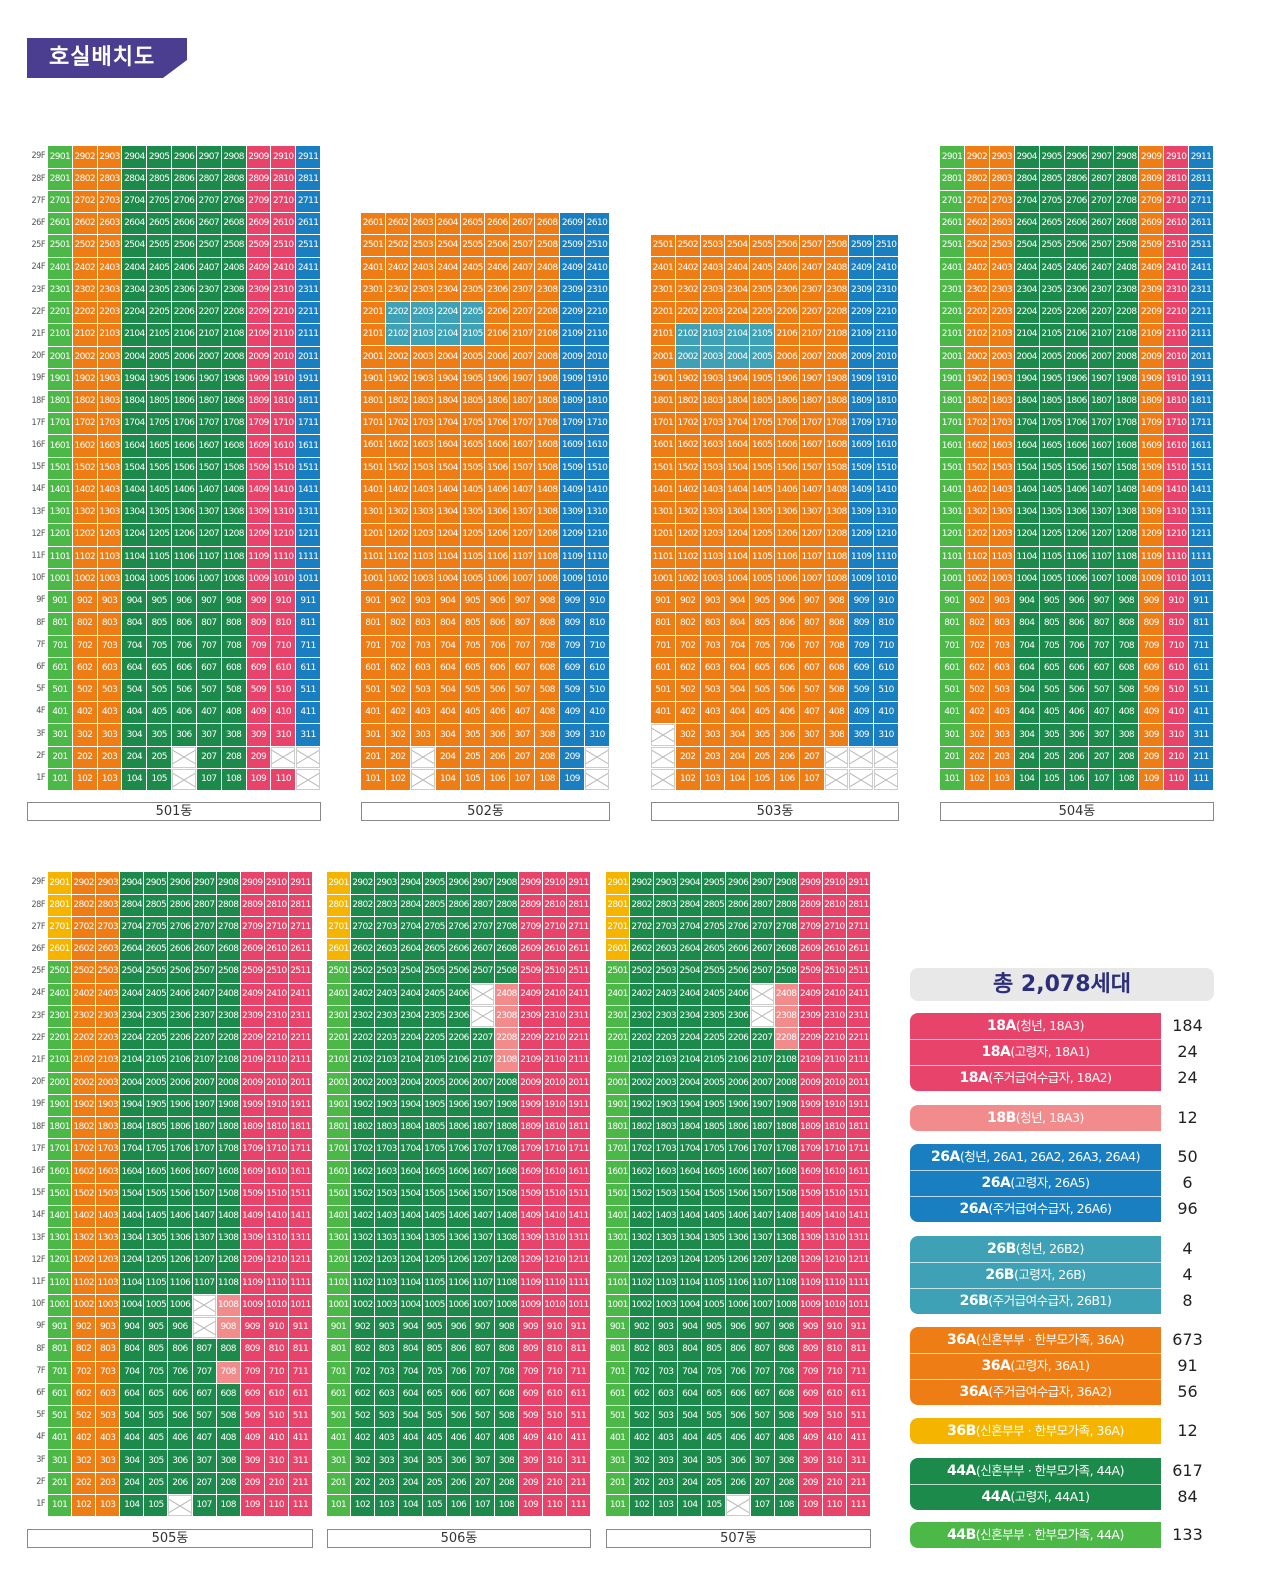 This screenshot has width=1261, height=1580. What do you see at coordinates (482, 1039) in the screenshot?
I see `unit-cell: 2207` at bounding box center [482, 1039].